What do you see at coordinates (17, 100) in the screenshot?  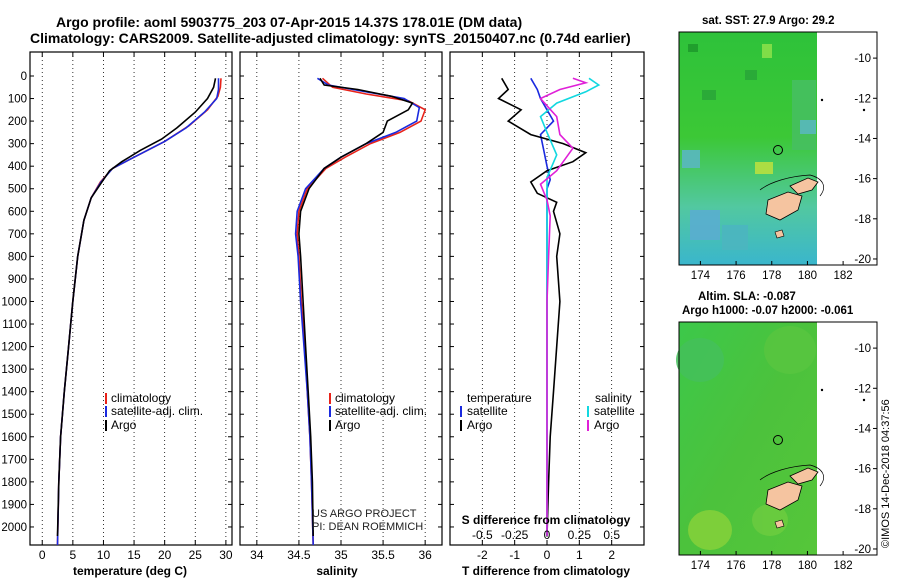 I see `depth-tick-label: 100` at bounding box center [17, 100].